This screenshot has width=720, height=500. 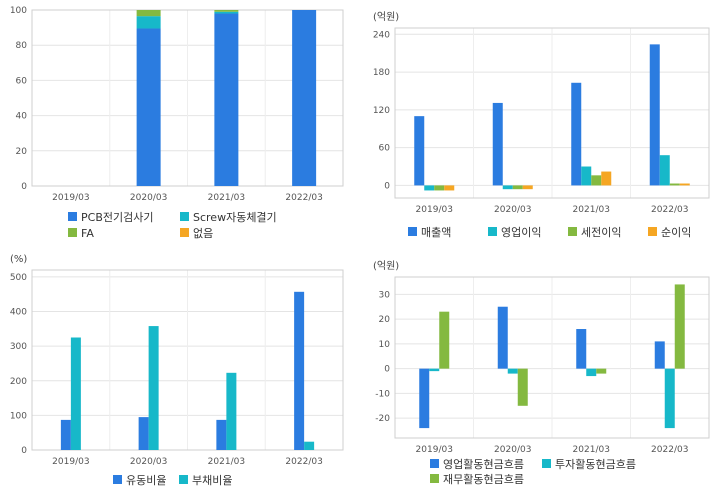 What do you see at coordinates (203, 233) in the screenshot?
I see `legend-label: 없음` at bounding box center [203, 233].